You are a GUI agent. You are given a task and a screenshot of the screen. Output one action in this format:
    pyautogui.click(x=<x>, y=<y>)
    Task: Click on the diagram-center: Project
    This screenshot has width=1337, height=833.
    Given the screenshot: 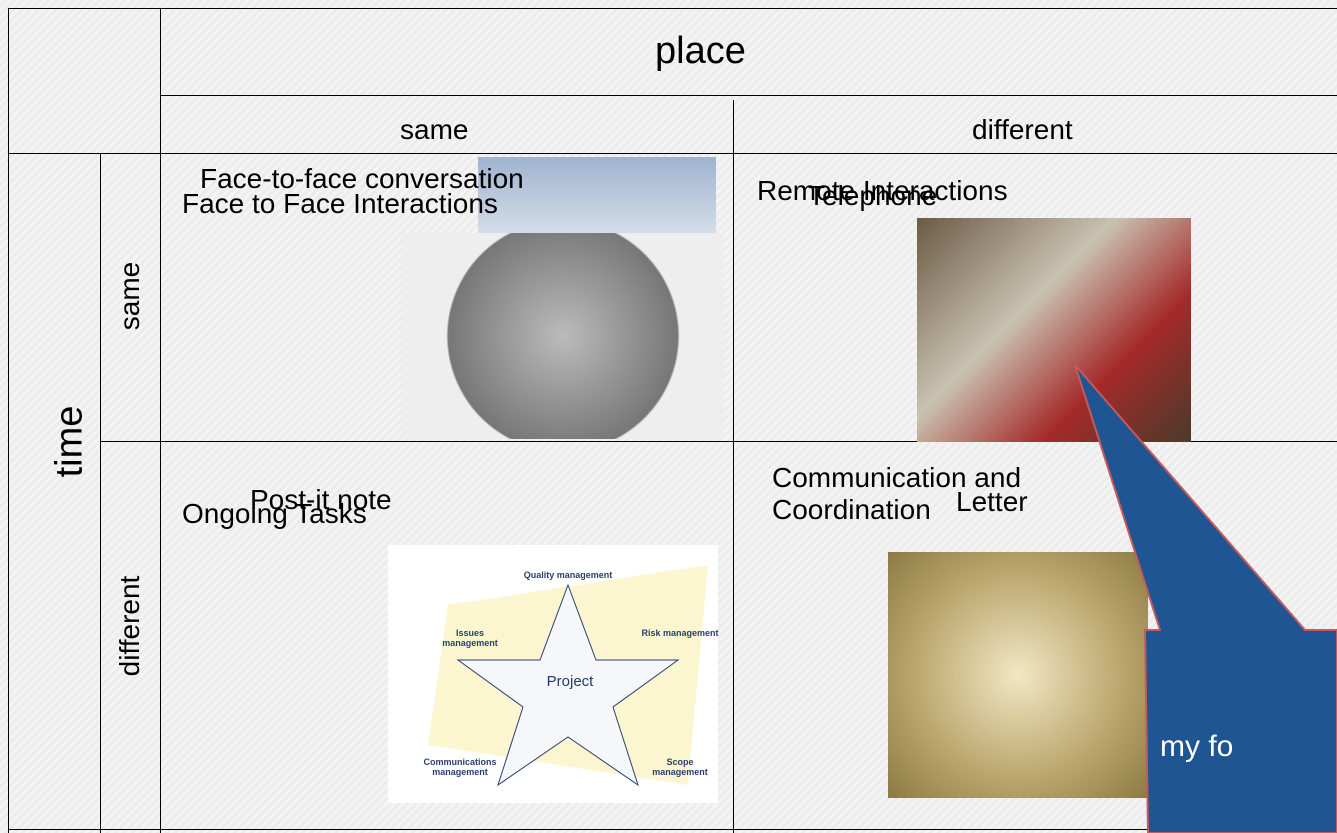 What is the action you would take?
    pyautogui.click(x=570, y=681)
    